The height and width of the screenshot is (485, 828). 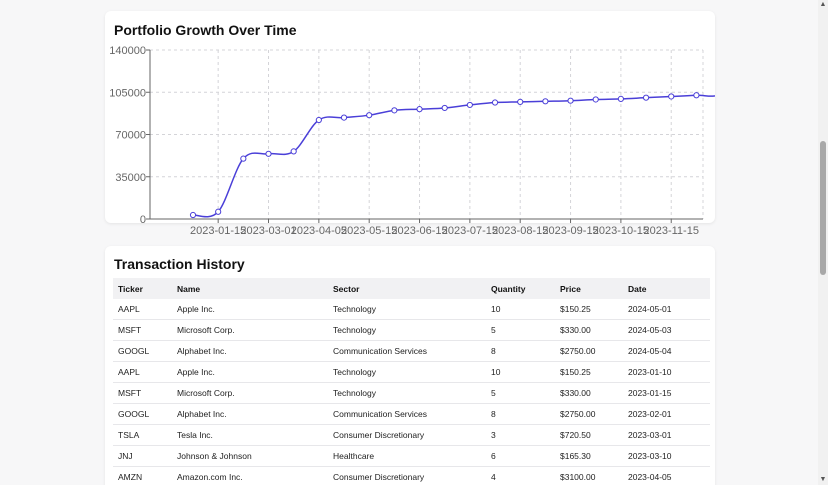 I want to click on cell-sector: Healthcare, so click(x=407, y=456).